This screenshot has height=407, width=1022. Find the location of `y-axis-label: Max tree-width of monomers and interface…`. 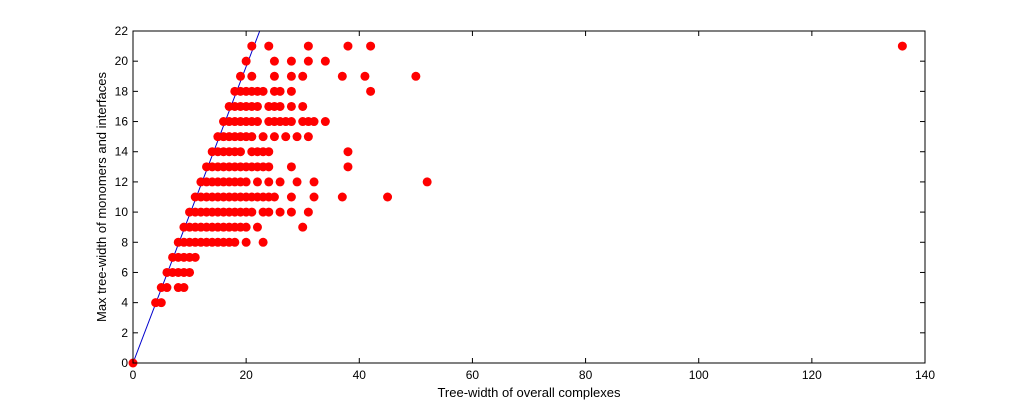

y-axis-label: Max tree-width of monomers and interface… is located at coordinates (101, 197).